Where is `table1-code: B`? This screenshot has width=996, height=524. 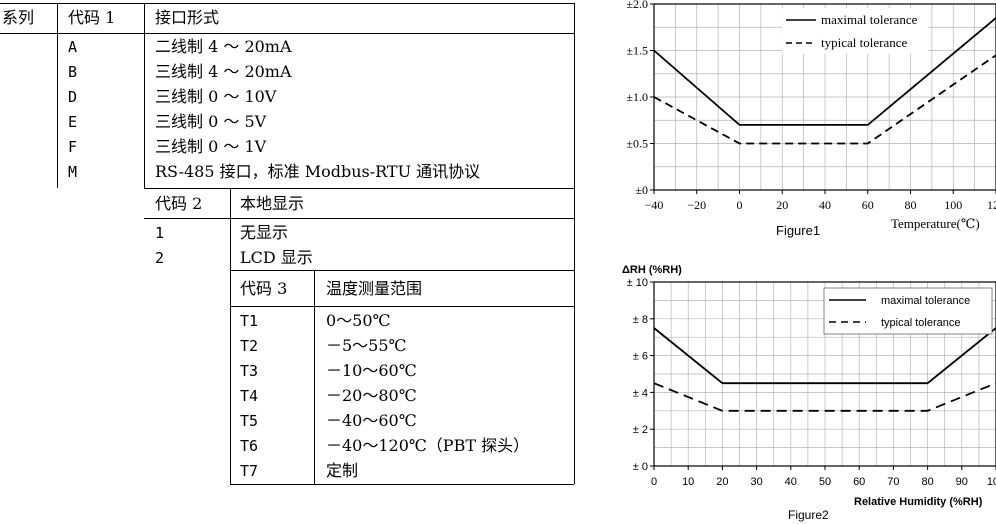
table1-code: B is located at coordinates (73, 72).